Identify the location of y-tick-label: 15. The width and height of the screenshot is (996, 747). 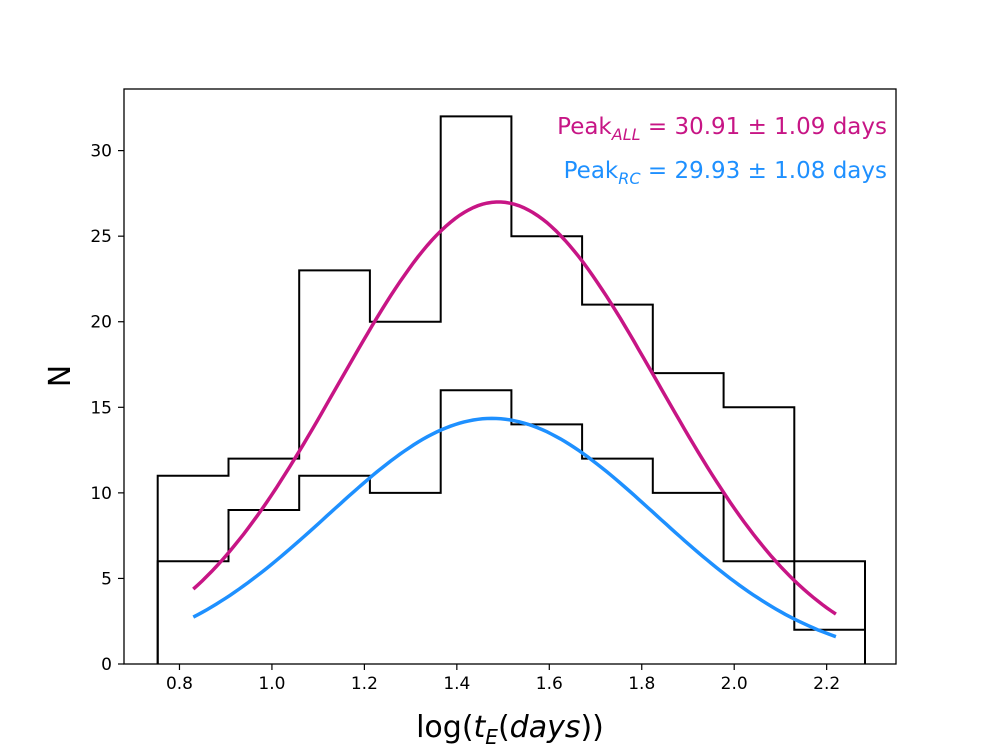
(101, 408).